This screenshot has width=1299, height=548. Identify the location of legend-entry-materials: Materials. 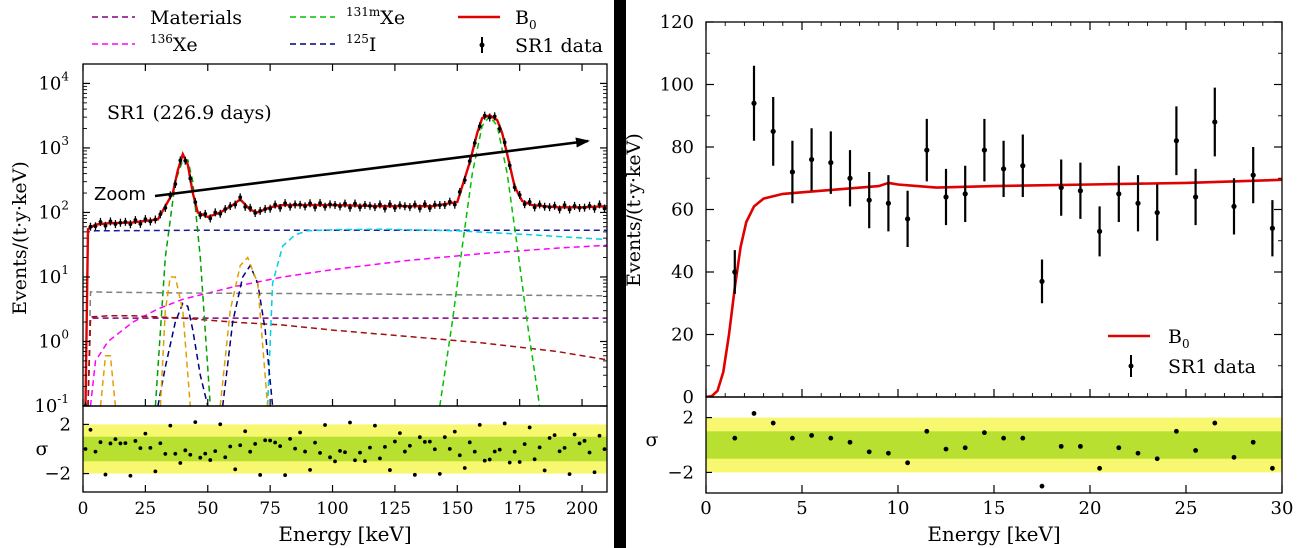
(167, 18).